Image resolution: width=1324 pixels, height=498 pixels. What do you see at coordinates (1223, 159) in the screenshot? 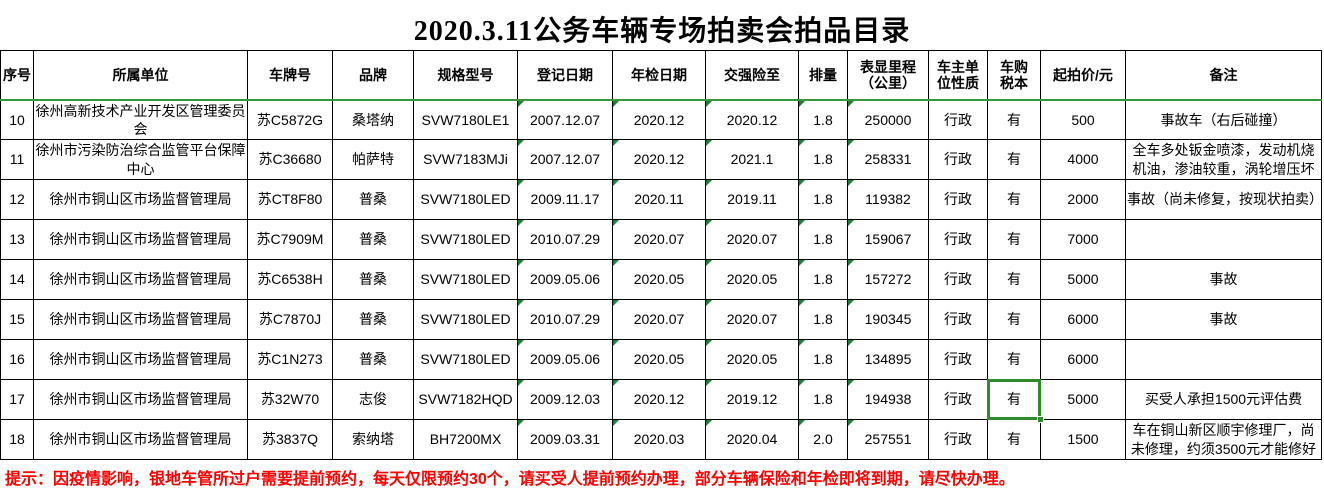
I see `cell-remarks: 全车多处钣金喷漆，发动机烧机油，渗油较重，涡轮增压坏` at bounding box center [1223, 159].